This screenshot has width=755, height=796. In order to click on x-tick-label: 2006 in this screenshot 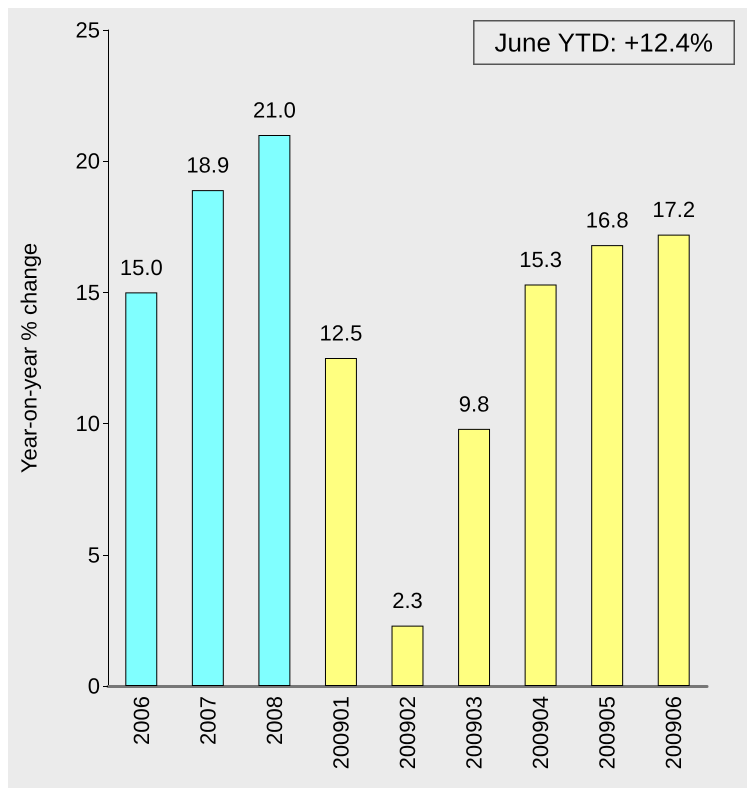, I will do `click(141, 720)`.